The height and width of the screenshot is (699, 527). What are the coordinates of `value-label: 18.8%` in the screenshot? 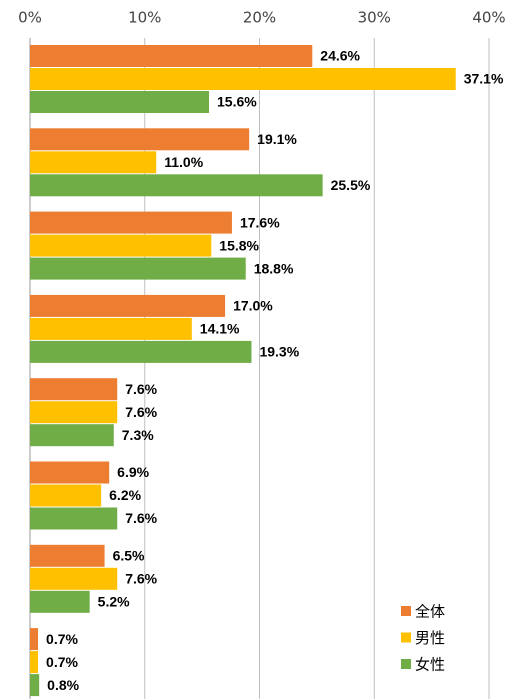 It's located at (274, 268).